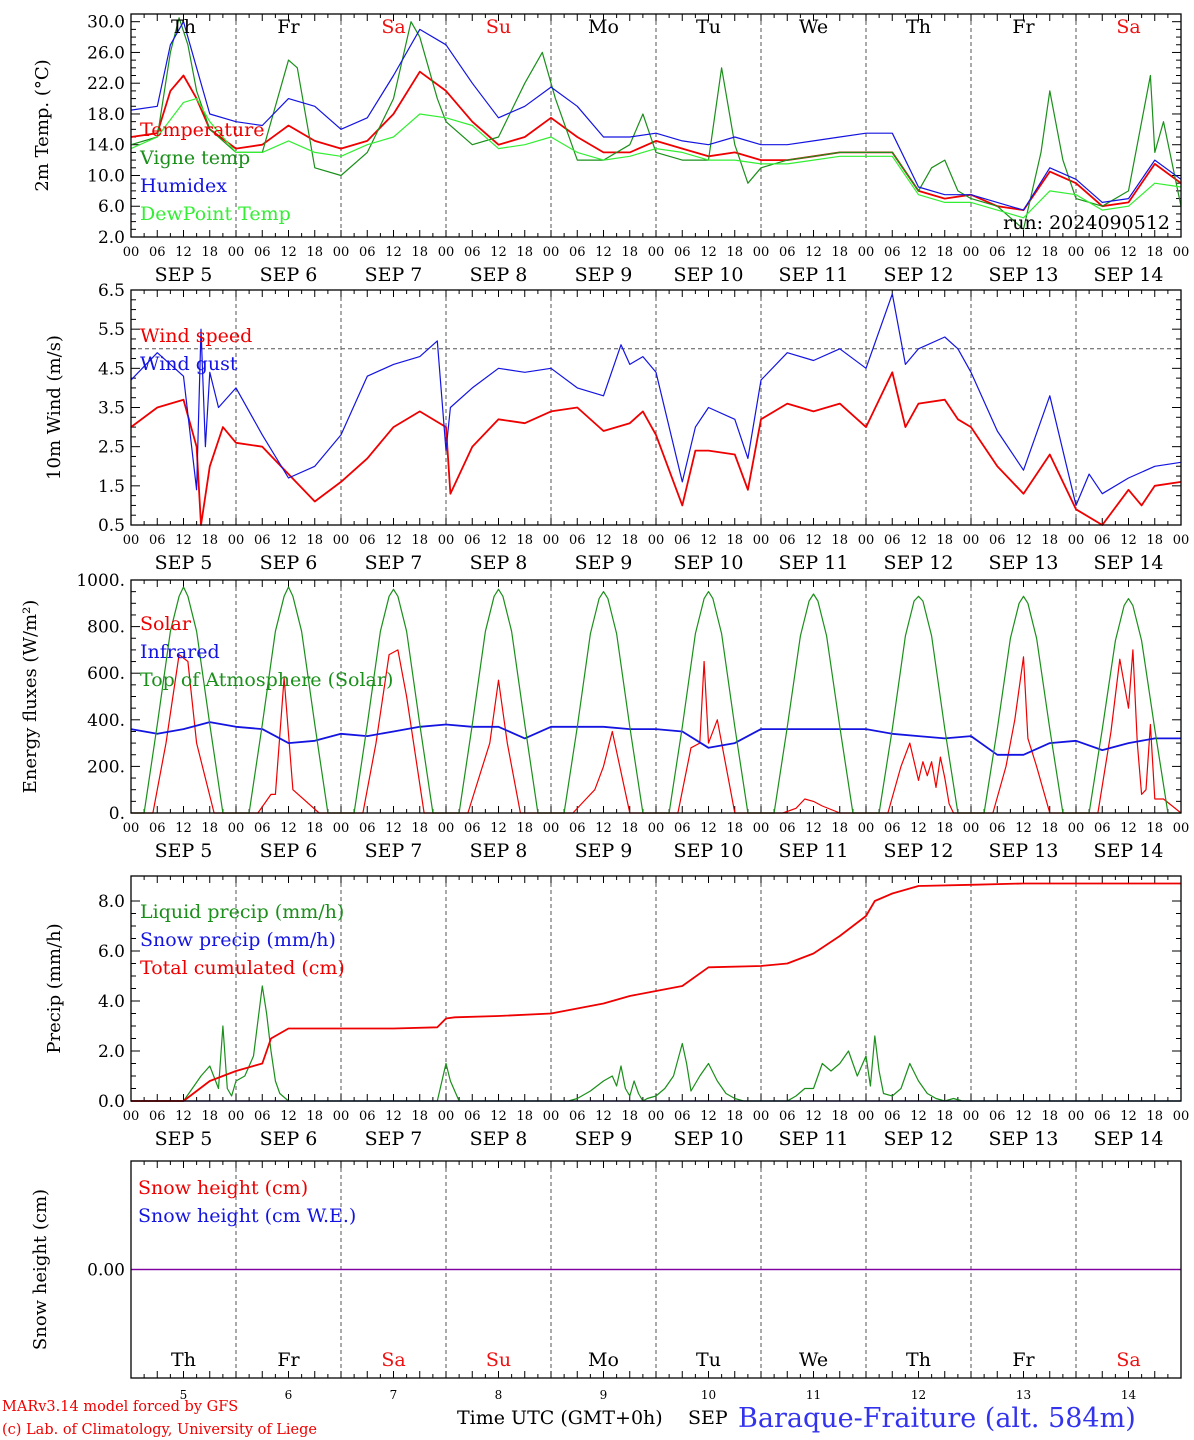 The height and width of the screenshot is (1440, 1194). I want to click on legend-entry: Snow height (cm), so click(223, 1188).